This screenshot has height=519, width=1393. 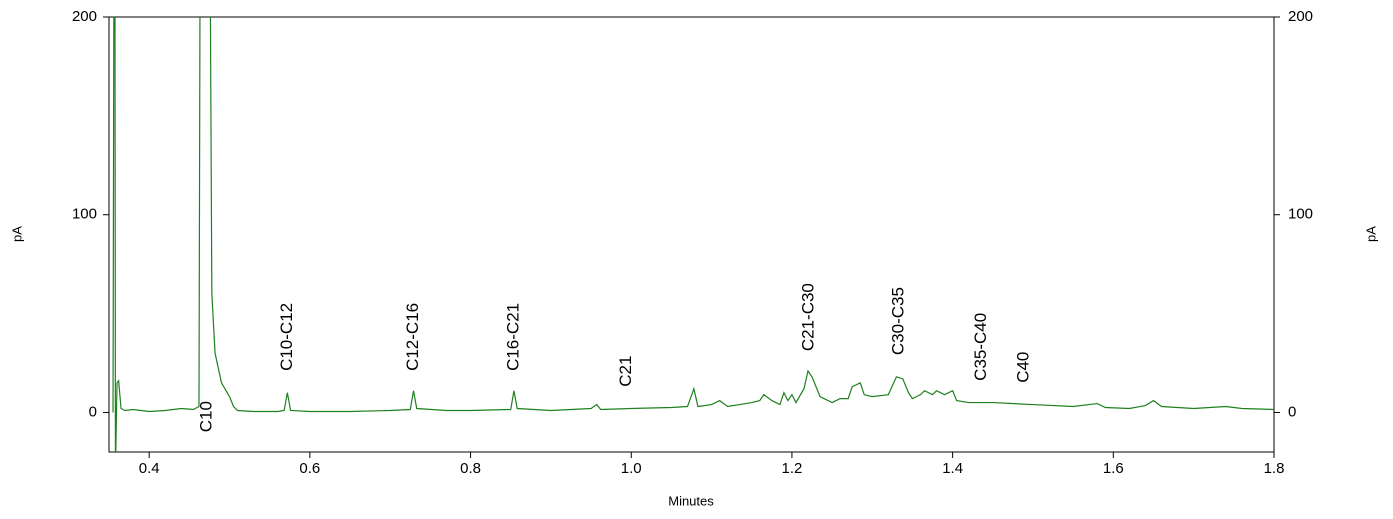 What do you see at coordinates (84, 214) in the screenshot?
I see `y-tick-label: 100` at bounding box center [84, 214].